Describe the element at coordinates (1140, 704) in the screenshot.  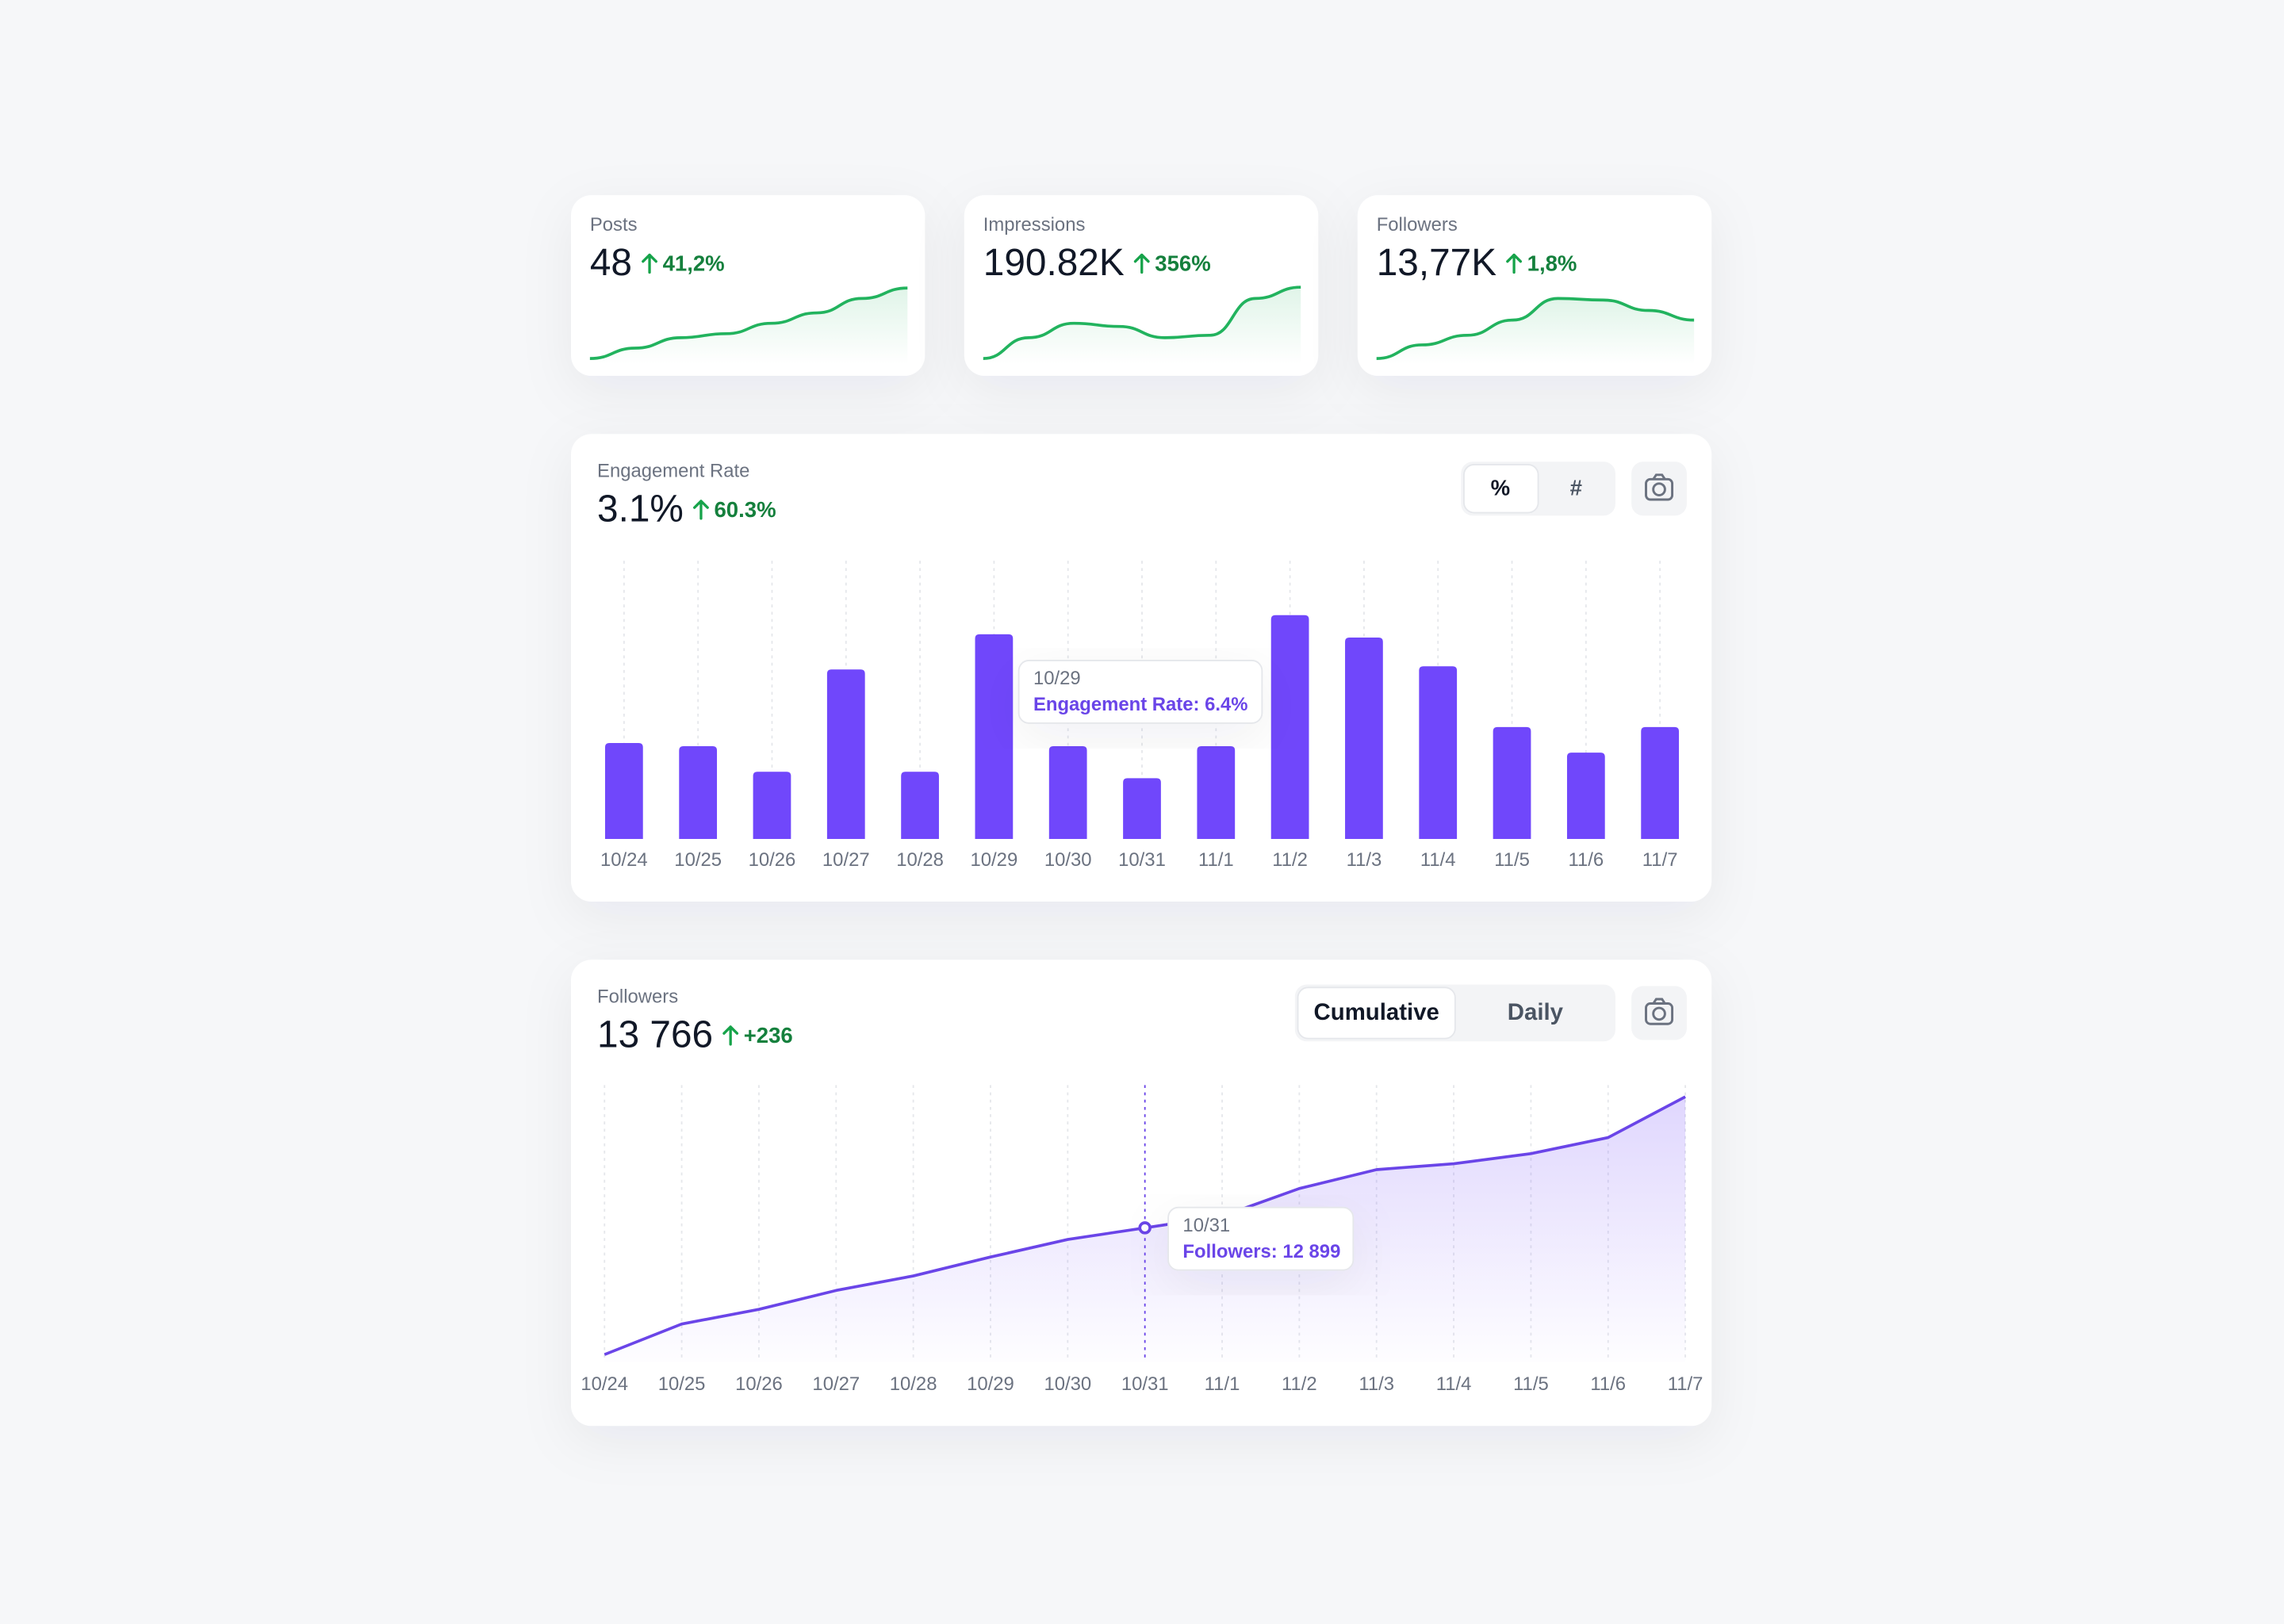
I see `tooltip-text: Engagement Rate: 6.4%` at that location.